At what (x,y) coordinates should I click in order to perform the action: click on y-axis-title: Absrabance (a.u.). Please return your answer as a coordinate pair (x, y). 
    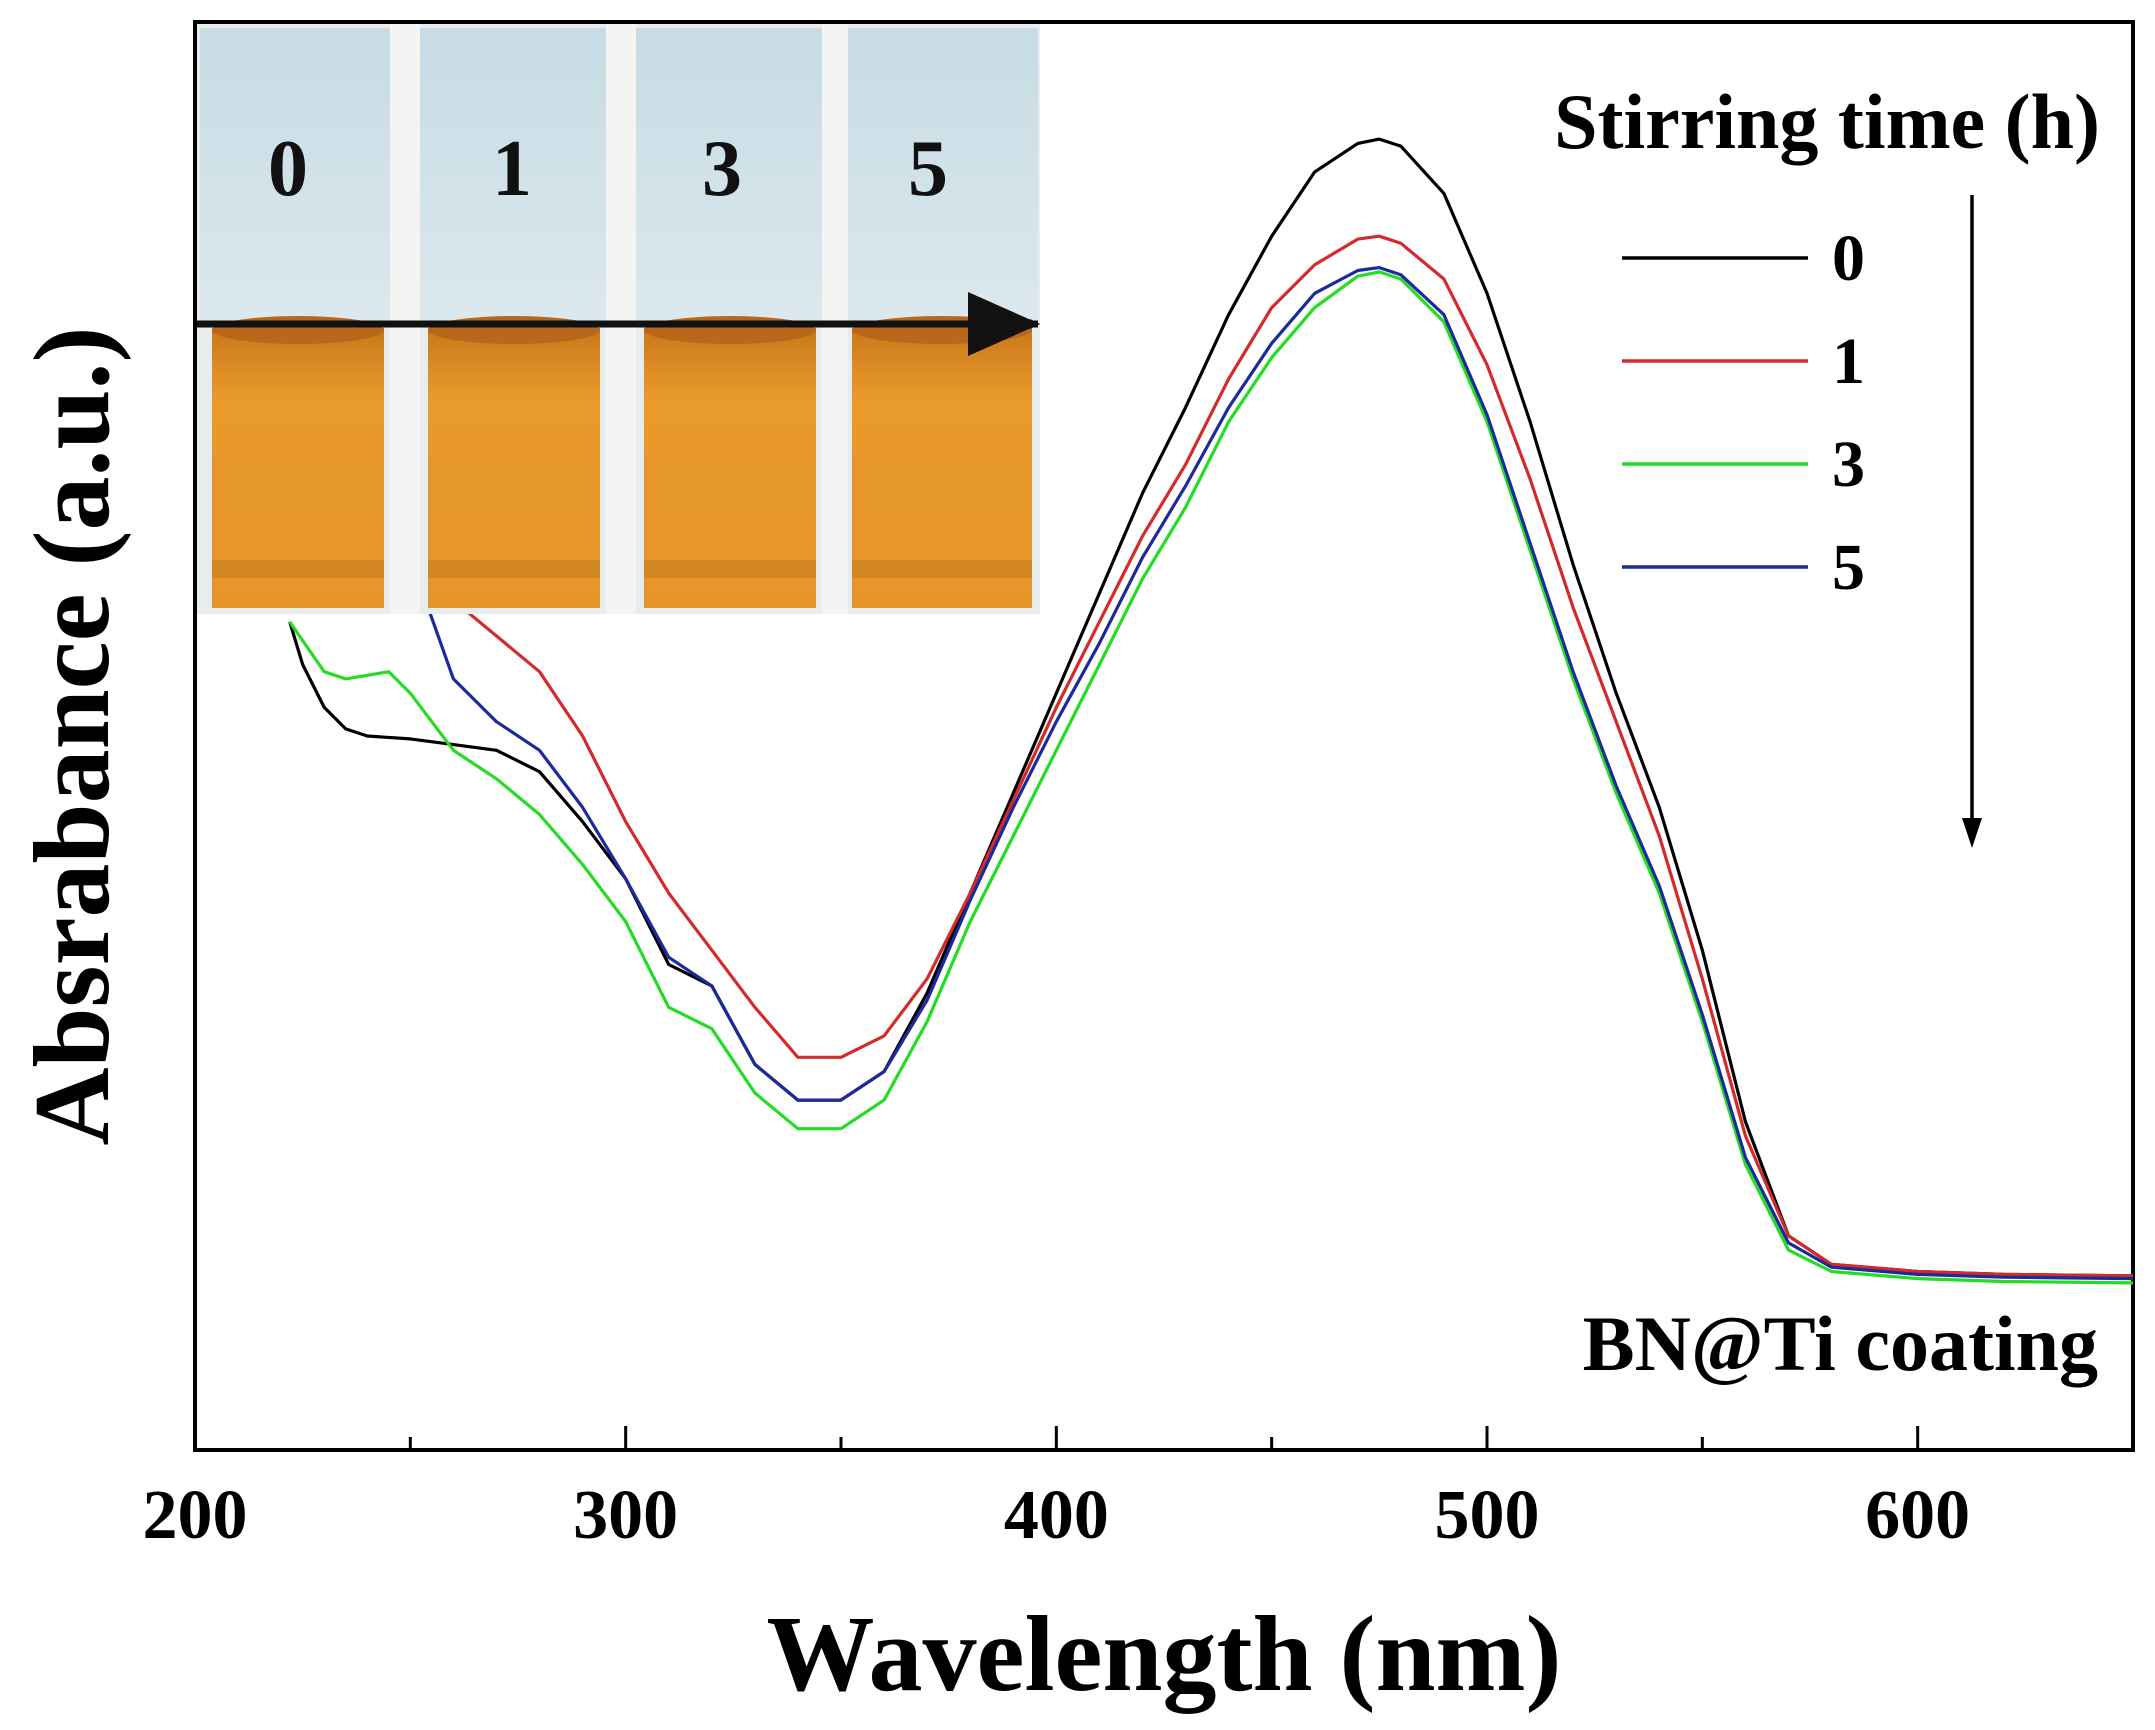
    Looking at the image, I should click on (72, 735).